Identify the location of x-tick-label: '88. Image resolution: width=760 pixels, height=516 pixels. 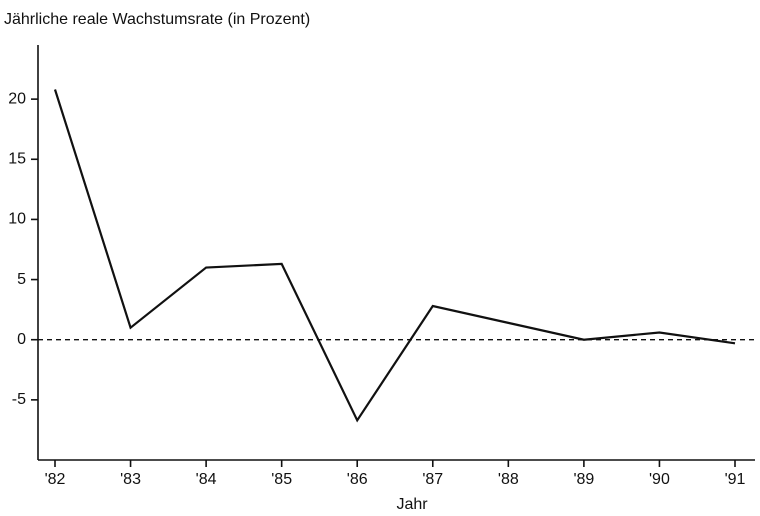
(508, 479).